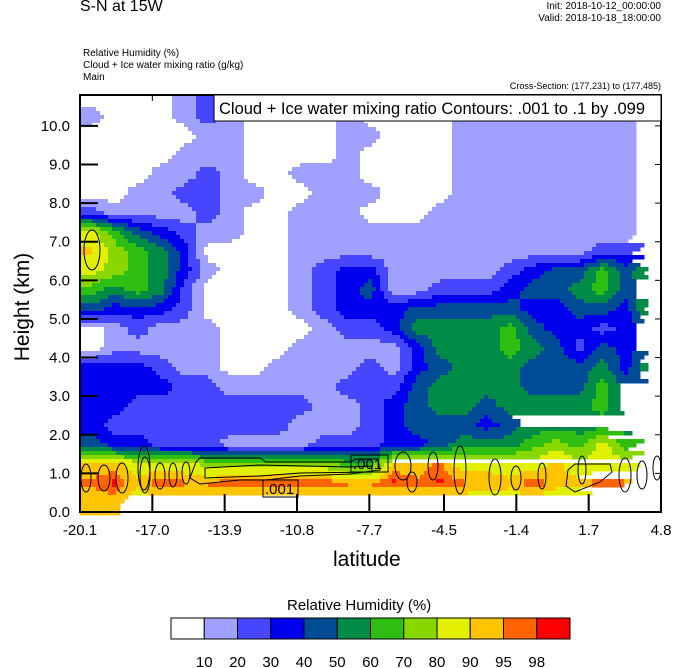 The width and height of the screenshot is (674, 668). I want to click on plot-title: S-N at 15W, so click(121, 7).